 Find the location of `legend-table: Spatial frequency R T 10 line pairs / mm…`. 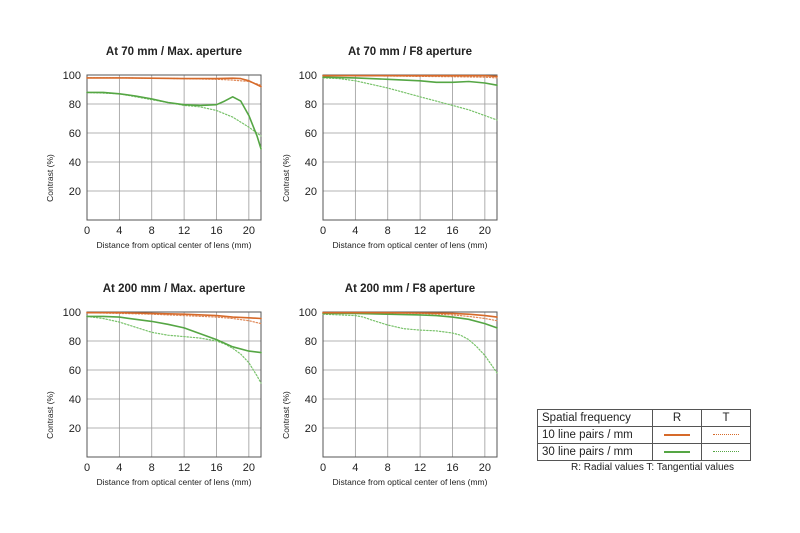

legend-table: Spatial frequency R T 10 line pairs / mm… is located at coordinates (644, 435).